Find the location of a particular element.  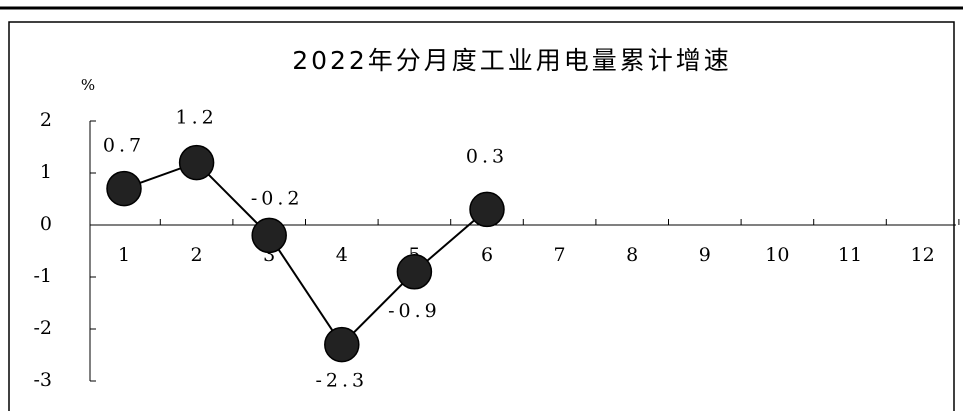

y-tick-label: -3 is located at coordinates (42, 380).